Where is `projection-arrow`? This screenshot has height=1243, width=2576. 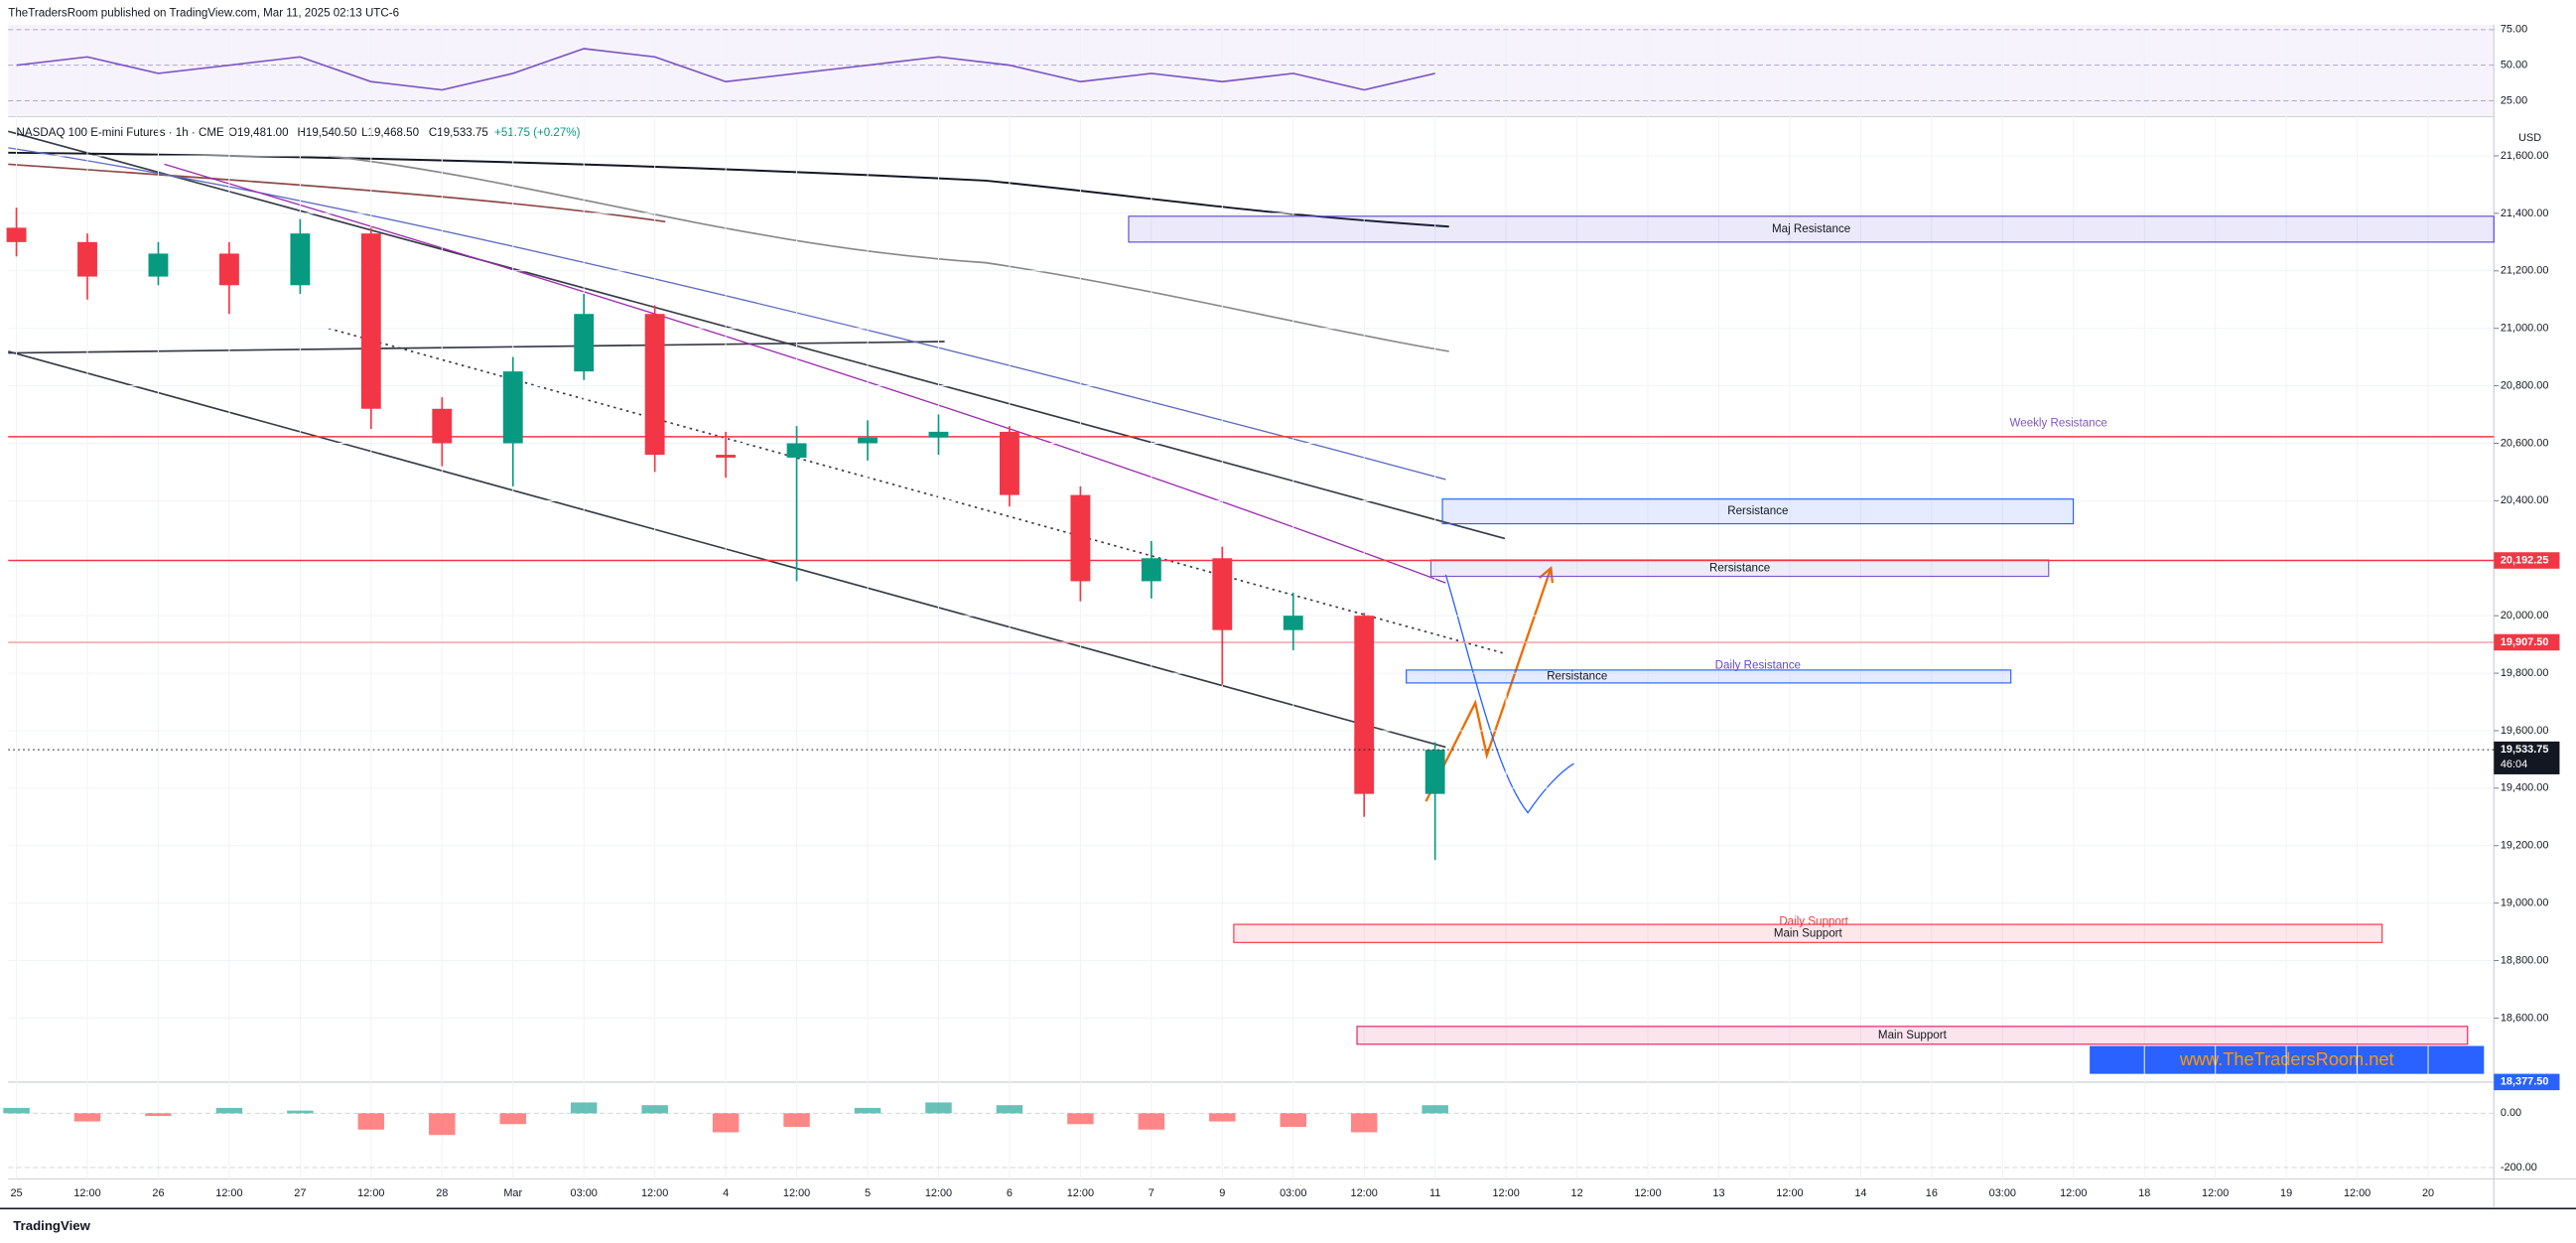
projection-arrow is located at coordinates (1488, 684).